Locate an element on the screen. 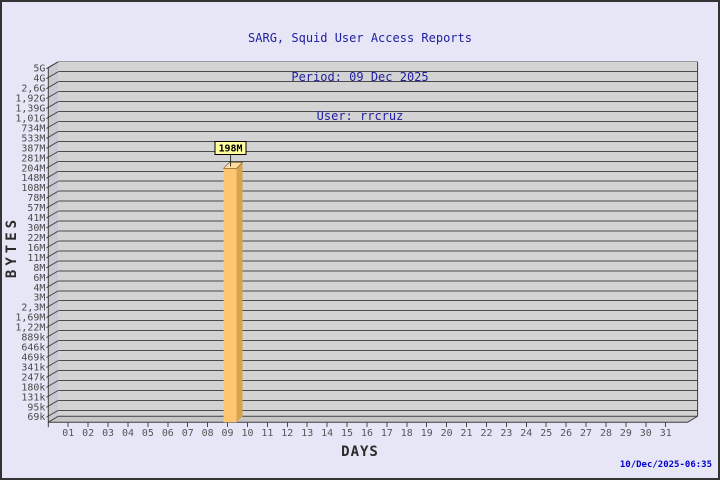  y-tick-label: 57M is located at coordinates (36, 208).